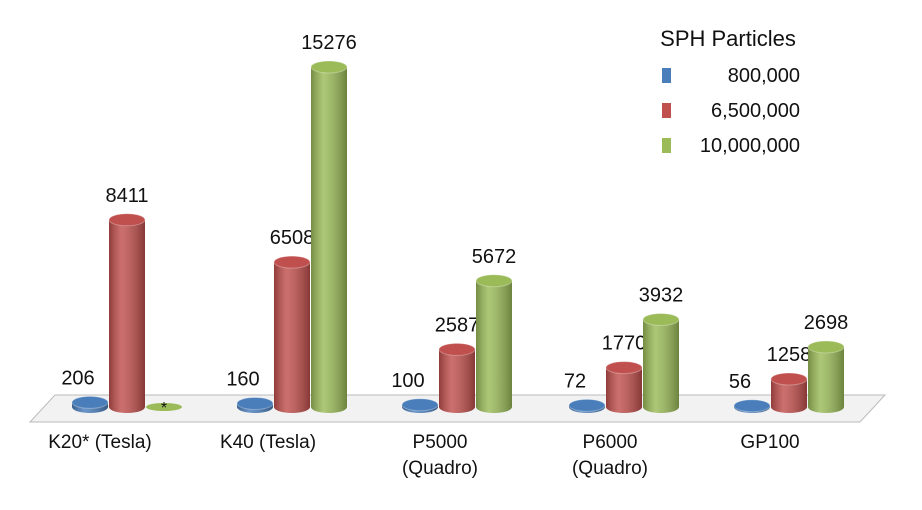  I want to click on legend-title: SPH Particles, so click(728, 38).